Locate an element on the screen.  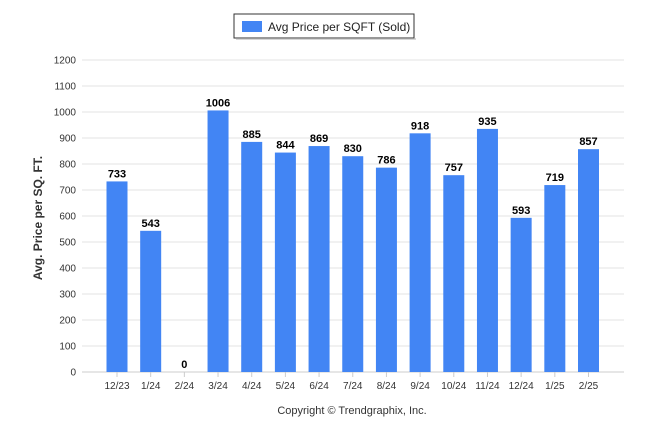
y-tick-label: 900 is located at coordinates (67, 139).